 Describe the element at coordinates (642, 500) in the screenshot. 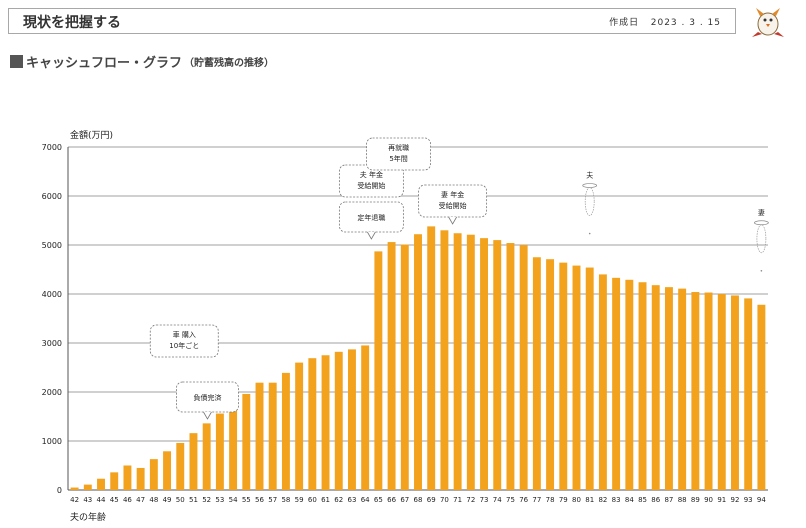

I see `x-tick-label: 85` at that location.